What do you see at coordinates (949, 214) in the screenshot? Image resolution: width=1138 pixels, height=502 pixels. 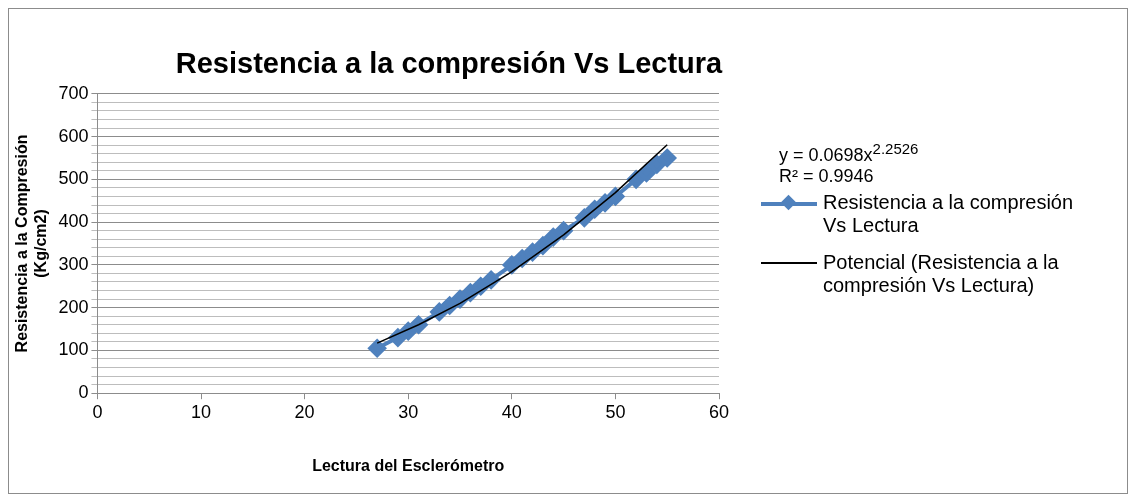 I see `legend-label: Resistencia a la compresión Vs Lectura` at bounding box center [949, 214].